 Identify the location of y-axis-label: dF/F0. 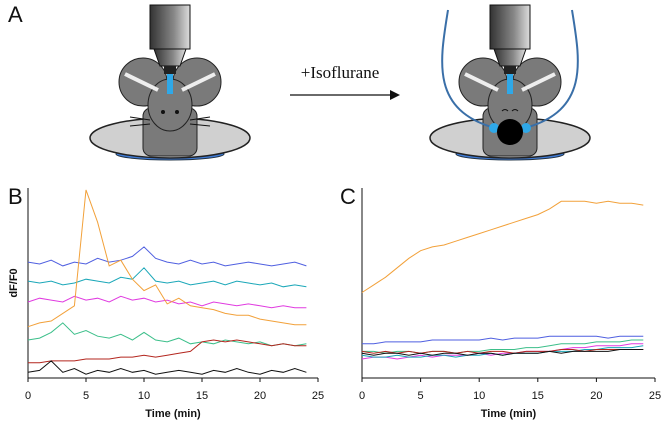
(14, 282).